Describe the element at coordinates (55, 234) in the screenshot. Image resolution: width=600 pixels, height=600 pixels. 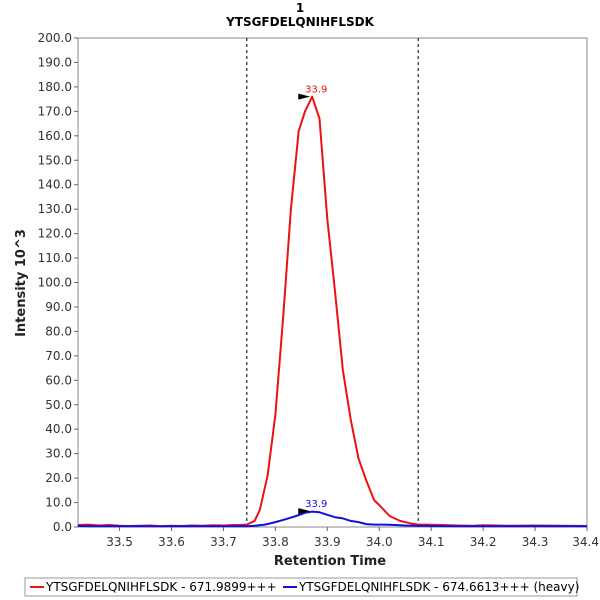
I see `y-tick-label: 120.0` at that location.